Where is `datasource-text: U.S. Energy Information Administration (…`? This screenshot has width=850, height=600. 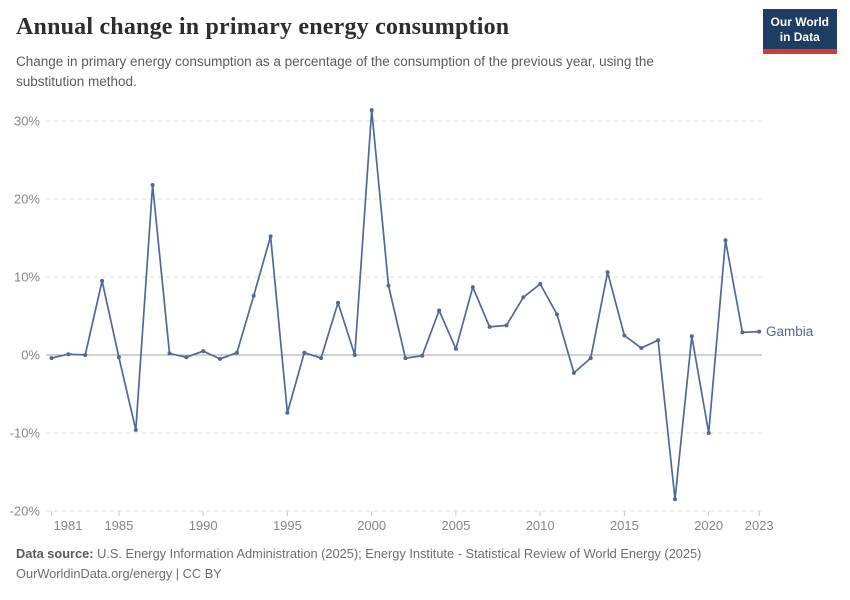
datasource-text: U.S. Energy Information Administration (… is located at coordinates (399, 553).